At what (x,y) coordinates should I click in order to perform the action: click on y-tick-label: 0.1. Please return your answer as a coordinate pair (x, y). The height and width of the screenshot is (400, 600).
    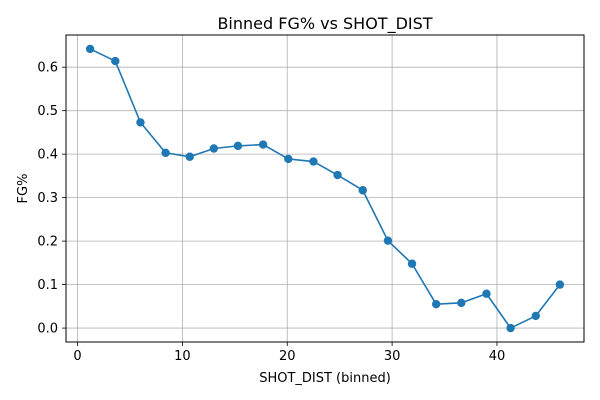
    Looking at the image, I should click on (47, 285).